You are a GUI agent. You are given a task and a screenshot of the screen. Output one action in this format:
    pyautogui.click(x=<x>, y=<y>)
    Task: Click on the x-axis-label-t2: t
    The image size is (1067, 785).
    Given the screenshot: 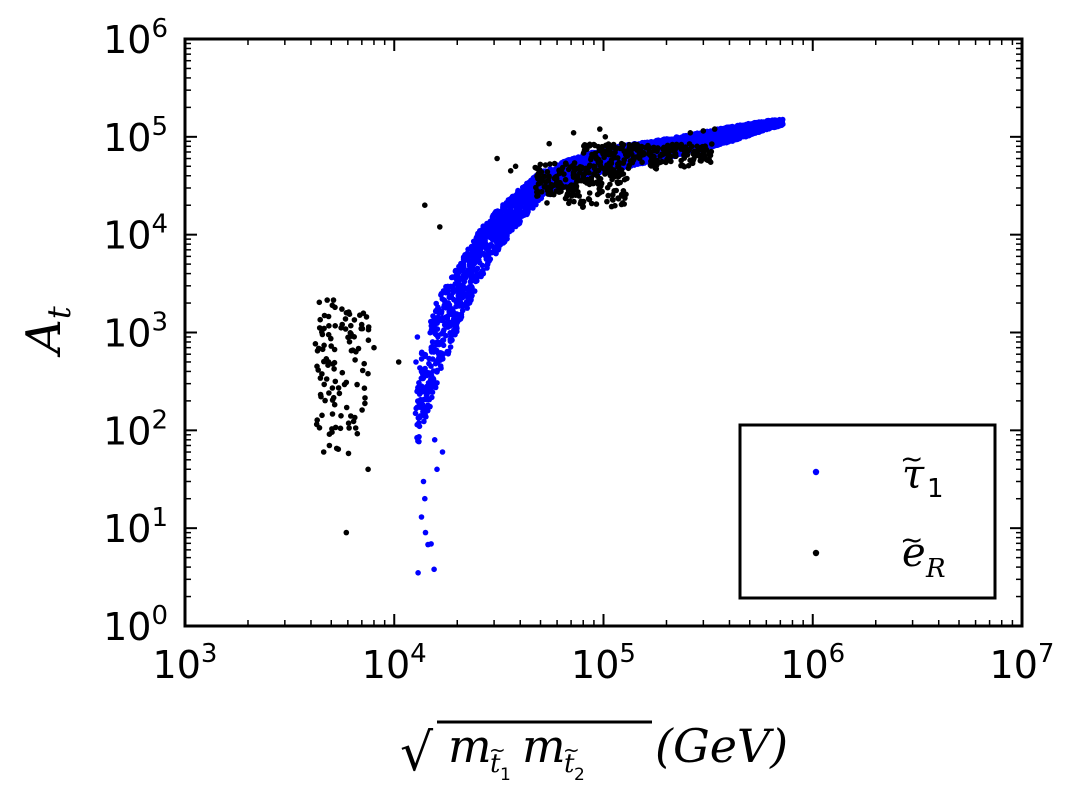 What is the action you would take?
    pyautogui.click(x=569, y=764)
    